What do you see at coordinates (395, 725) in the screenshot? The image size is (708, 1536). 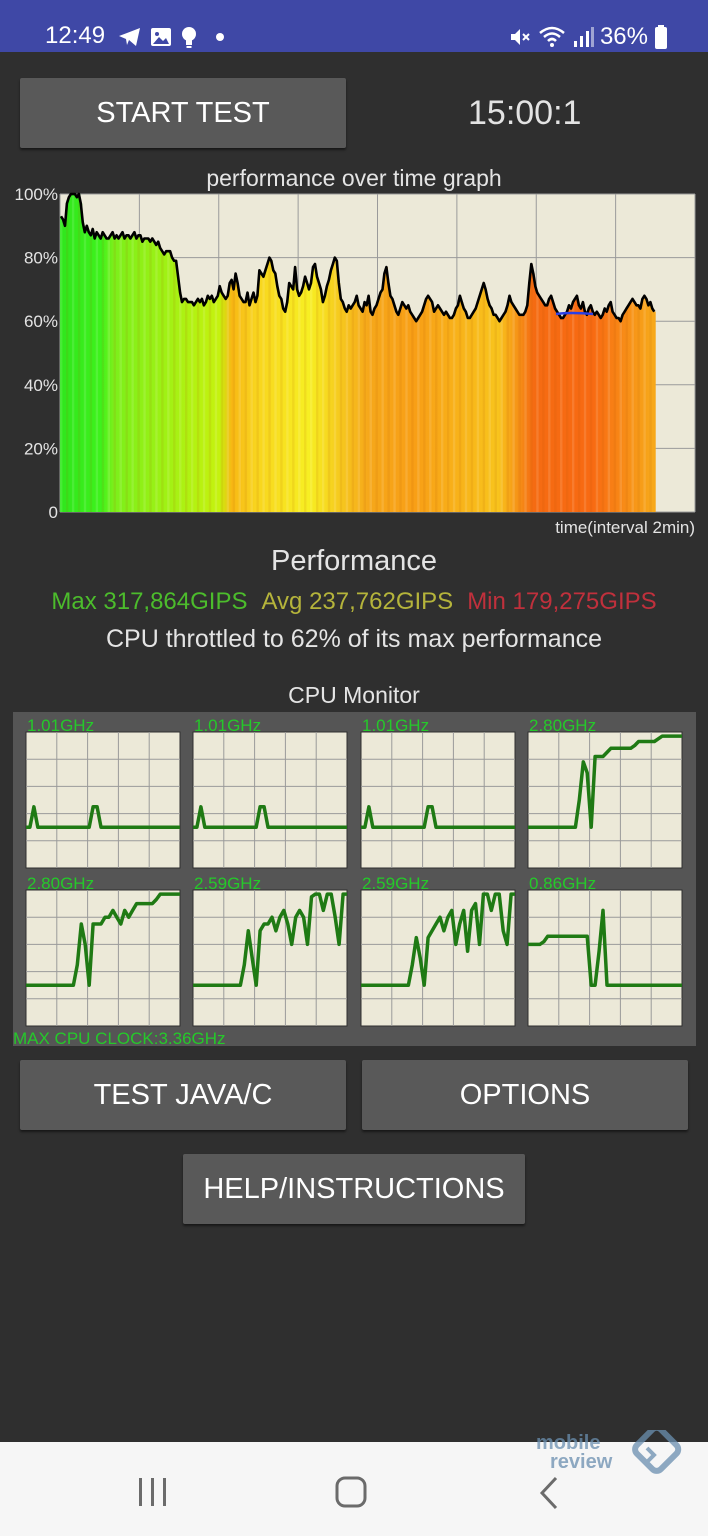 I see `cpu-core-frequency: 1.01GHz` at bounding box center [395, 725].